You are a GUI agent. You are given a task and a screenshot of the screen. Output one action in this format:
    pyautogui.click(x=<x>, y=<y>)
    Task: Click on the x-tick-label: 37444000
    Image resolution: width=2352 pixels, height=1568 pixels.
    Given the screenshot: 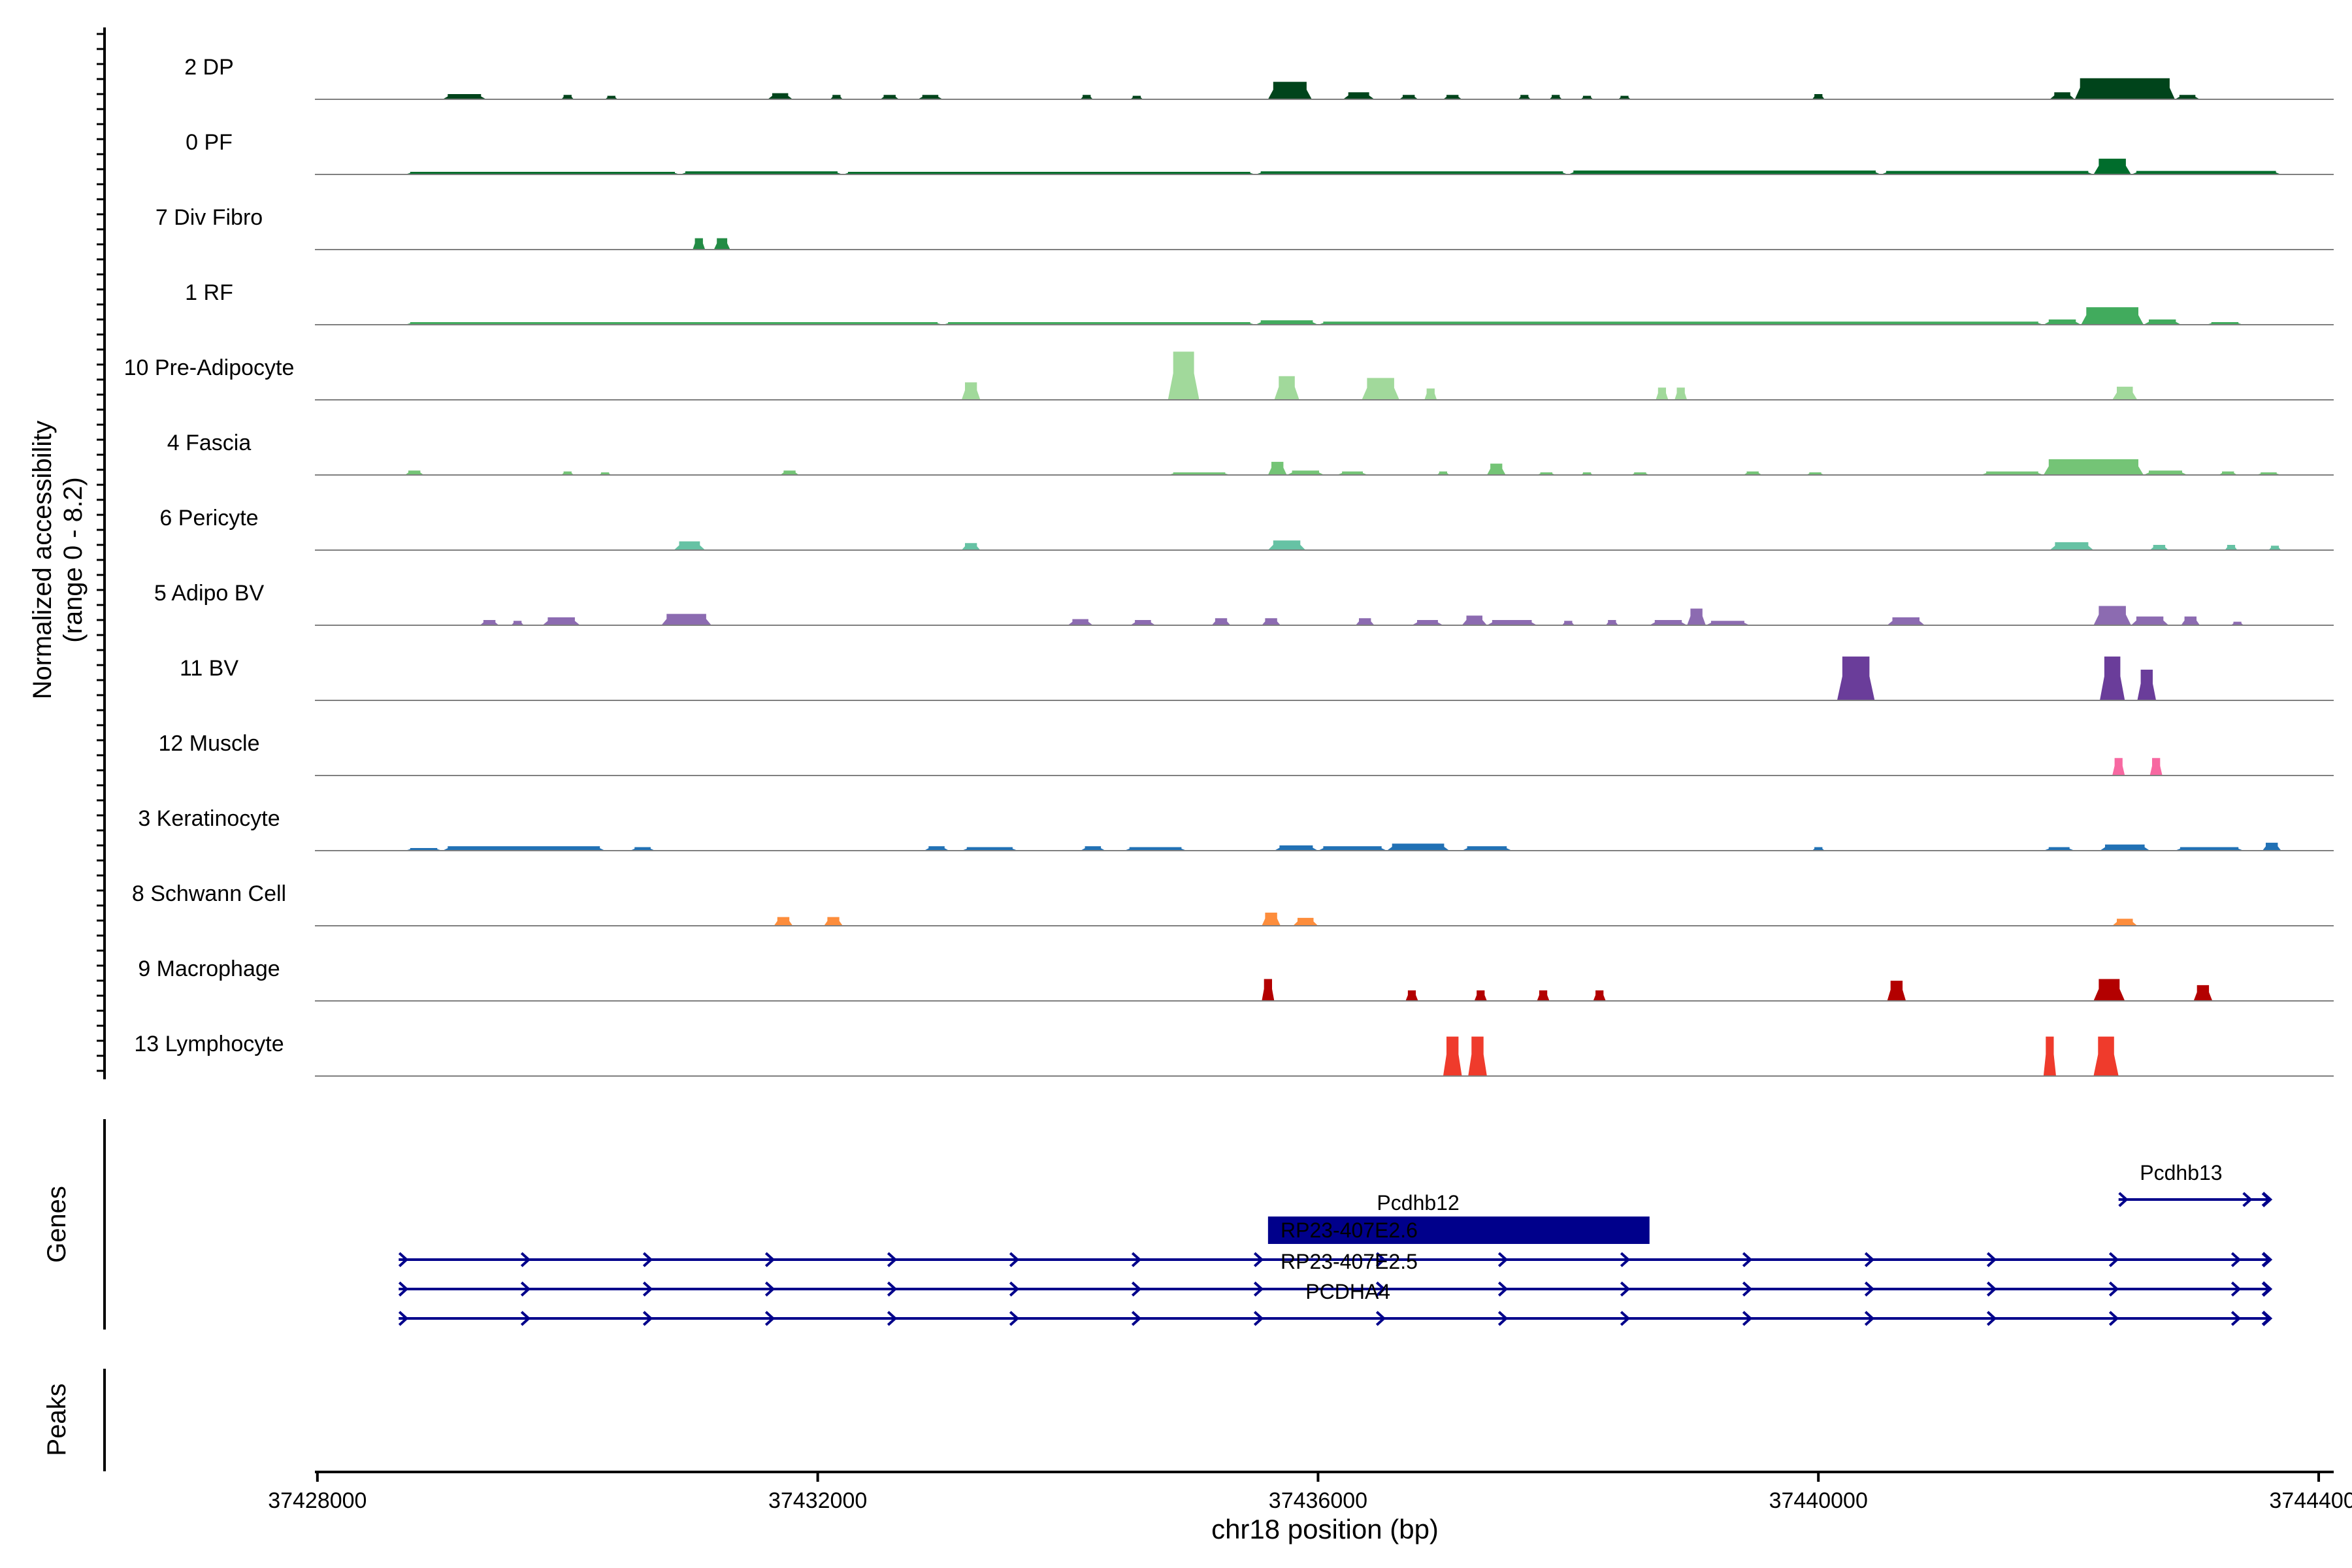 What is the action you would take?
    pyautogui.click(x=2310, y=1500)
    